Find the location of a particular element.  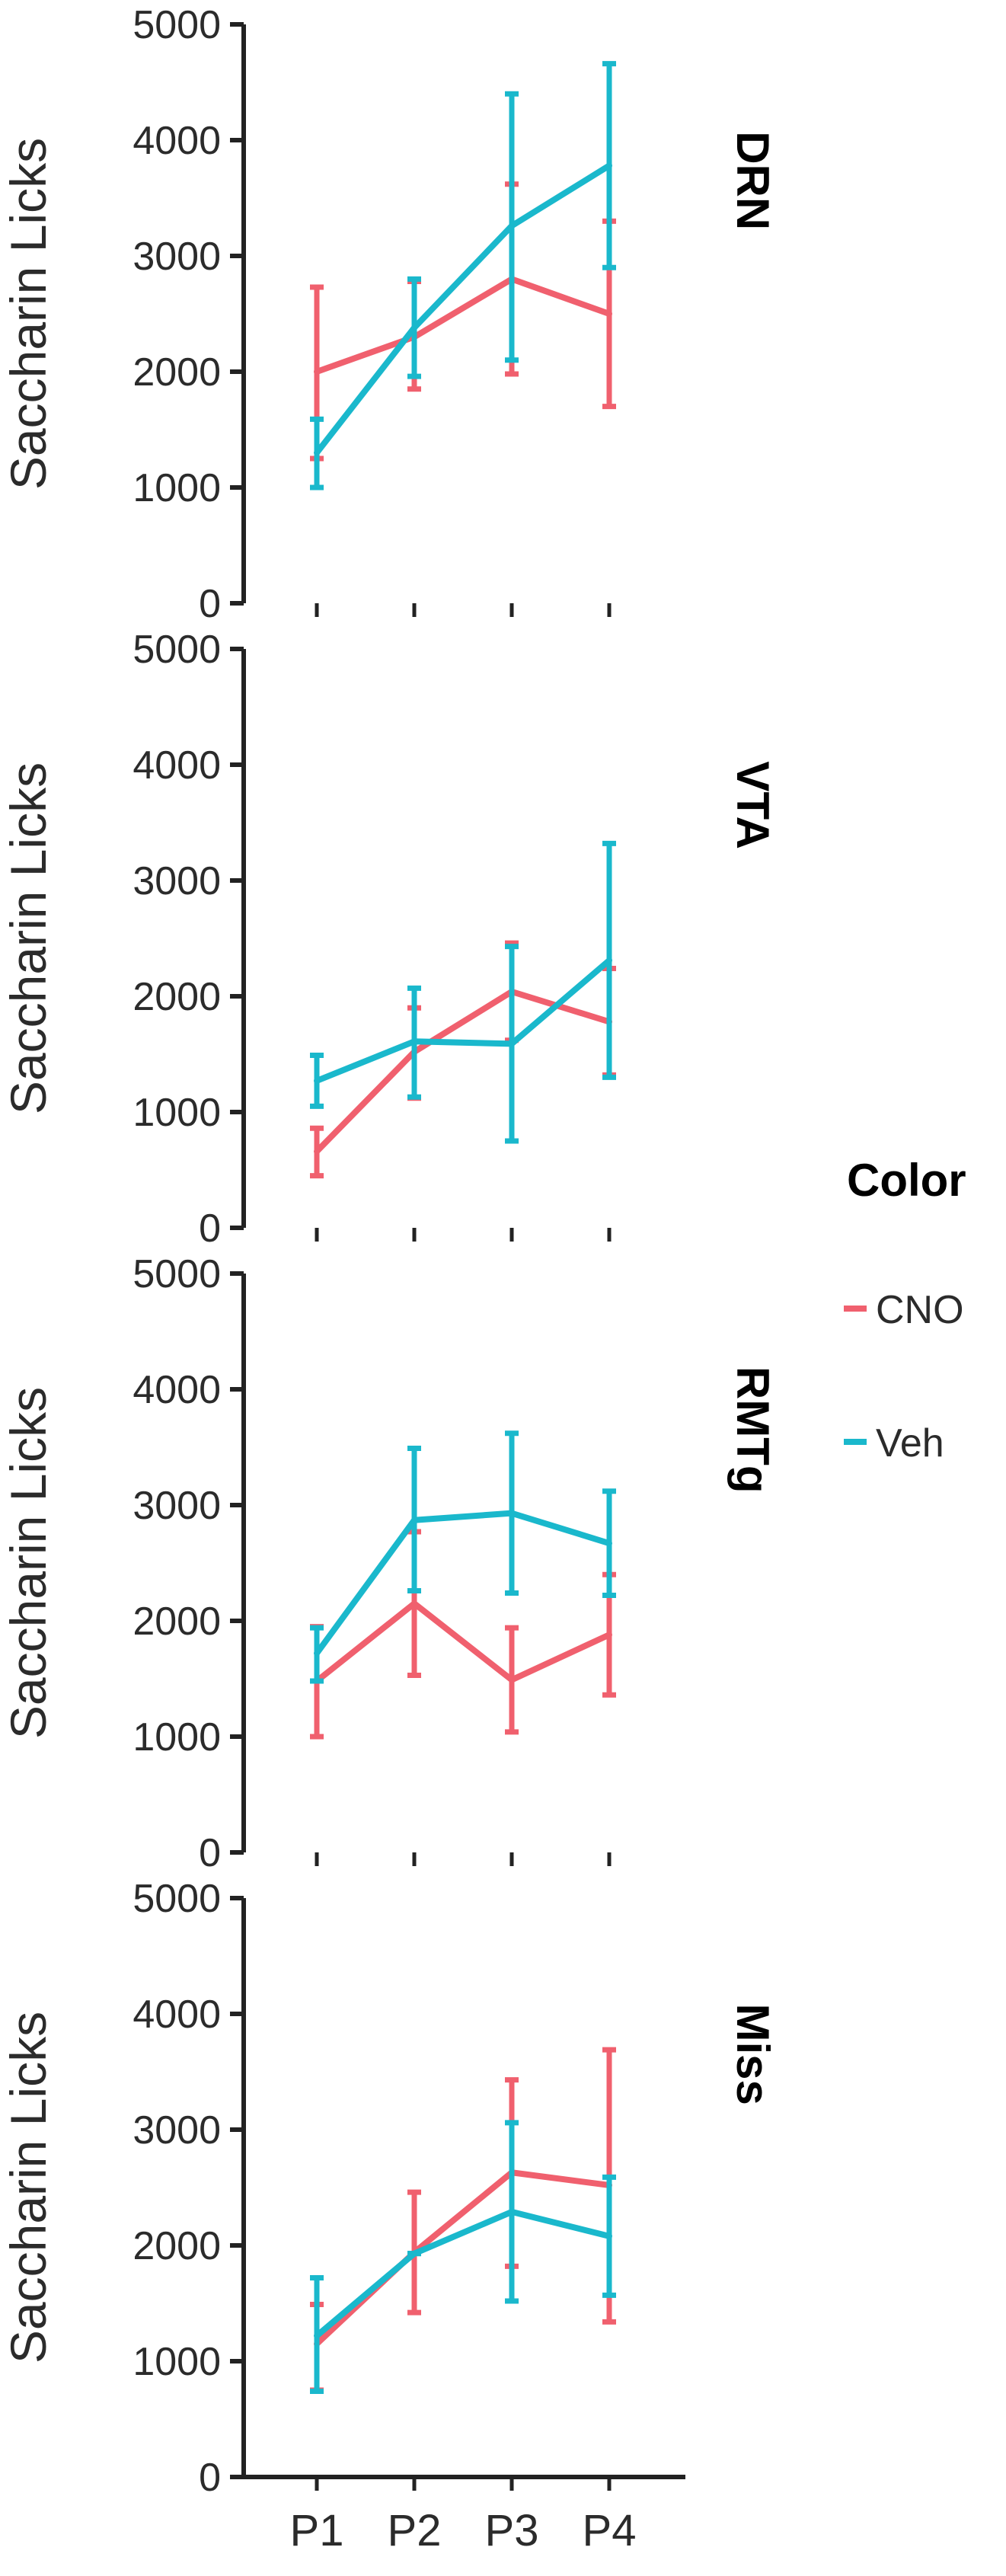

panel-strip-label: VTA is located at coordinates (753, 805).